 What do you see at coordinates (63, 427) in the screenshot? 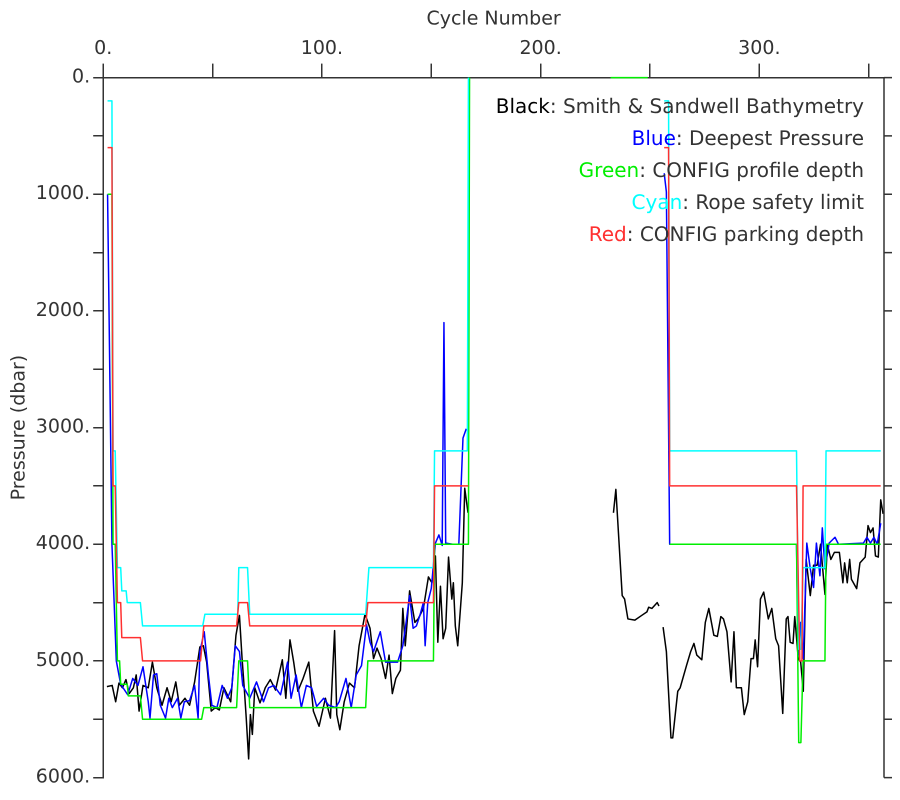
I see `y-tick-label: 3000.` at bounding box center [63, 427].